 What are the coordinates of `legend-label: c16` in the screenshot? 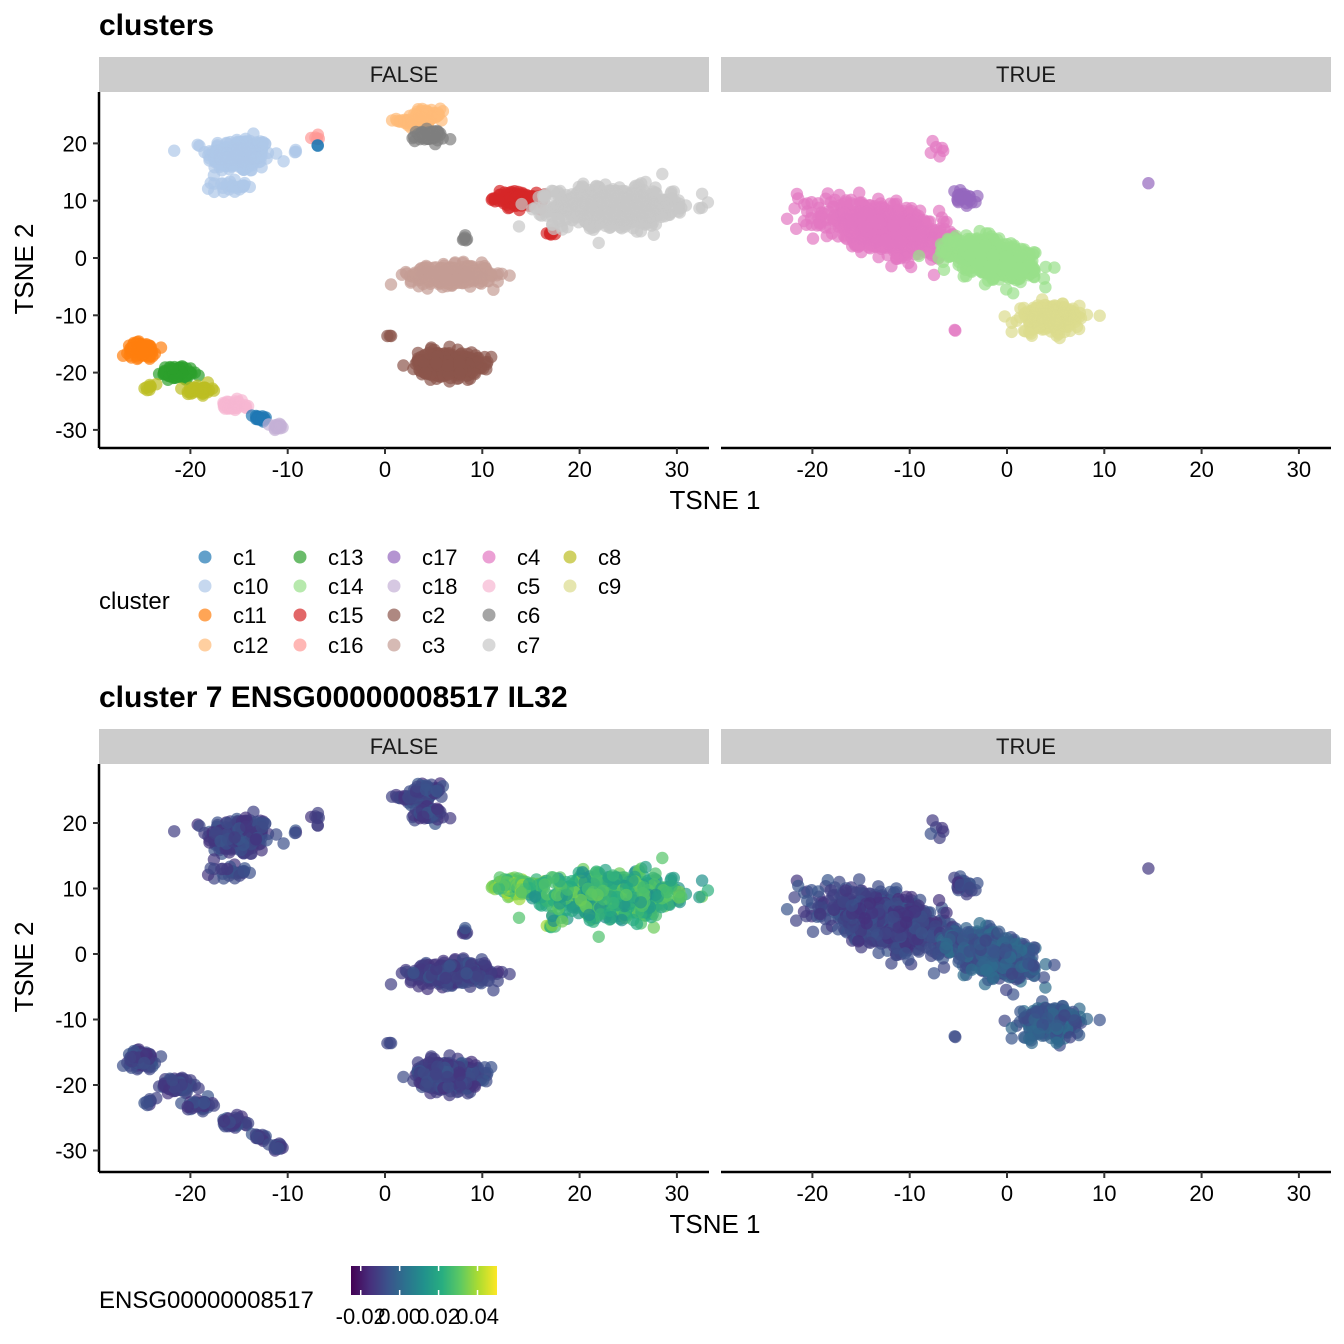 It's located at (345, 645).